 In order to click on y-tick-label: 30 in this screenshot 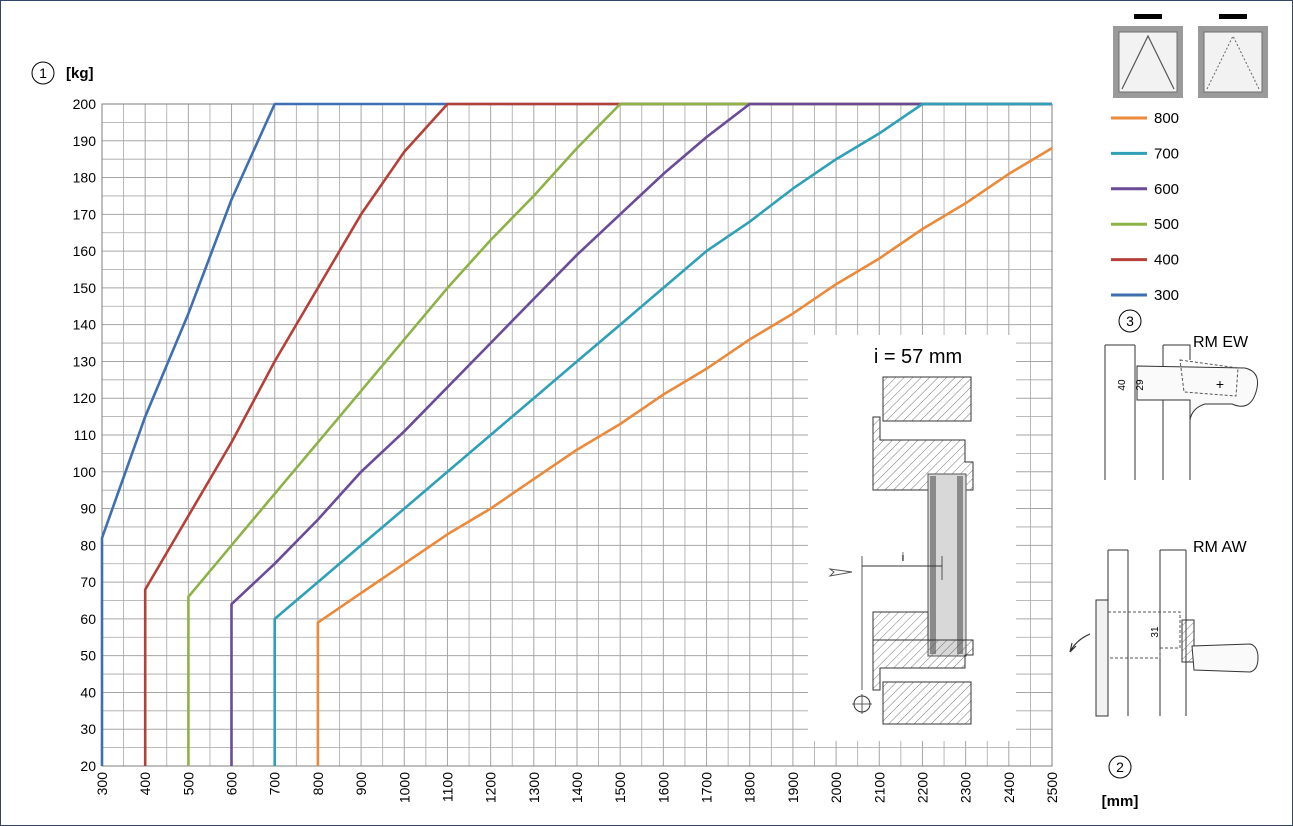, I will do `click(88, 729)`.